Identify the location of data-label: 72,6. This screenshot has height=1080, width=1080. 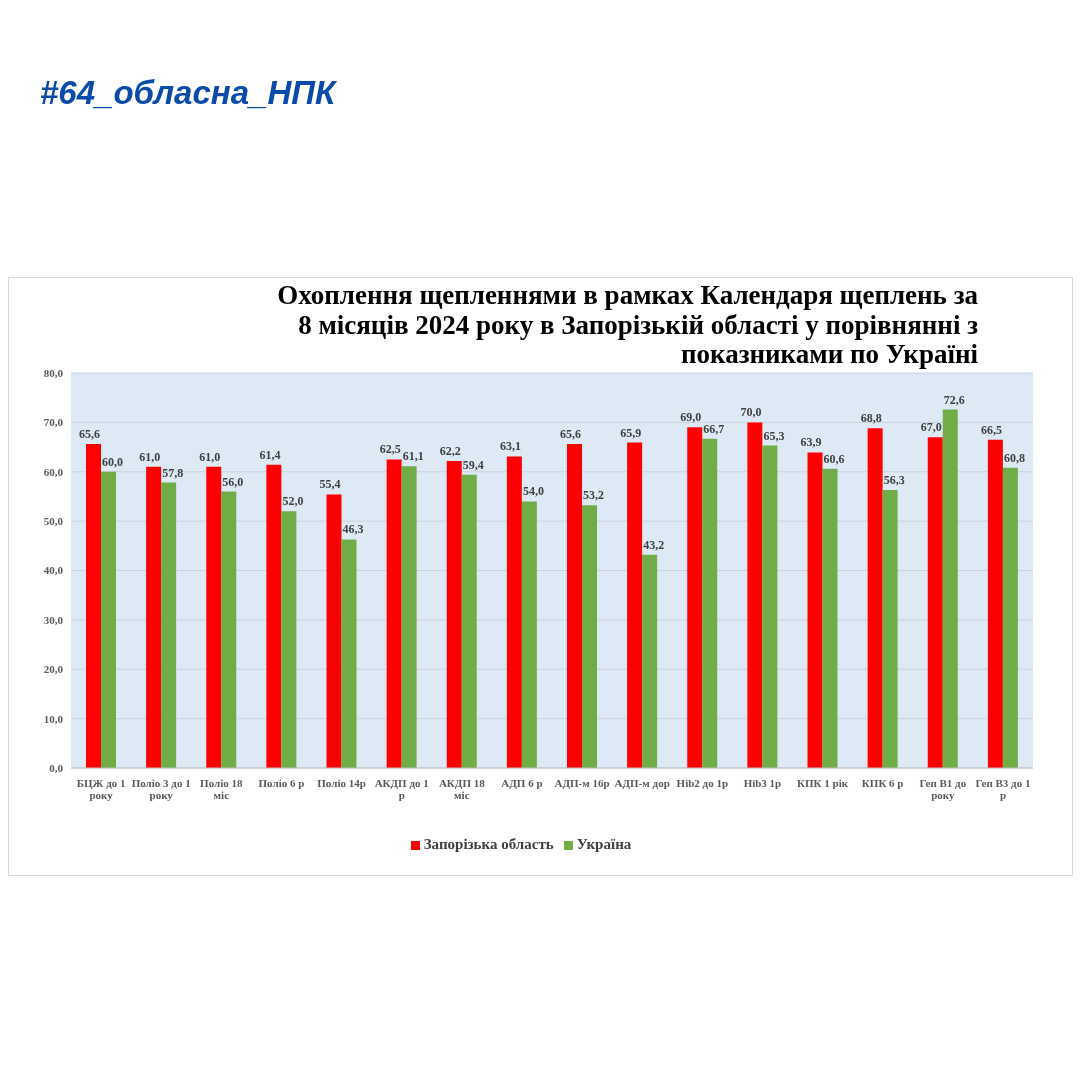
(954, 399).